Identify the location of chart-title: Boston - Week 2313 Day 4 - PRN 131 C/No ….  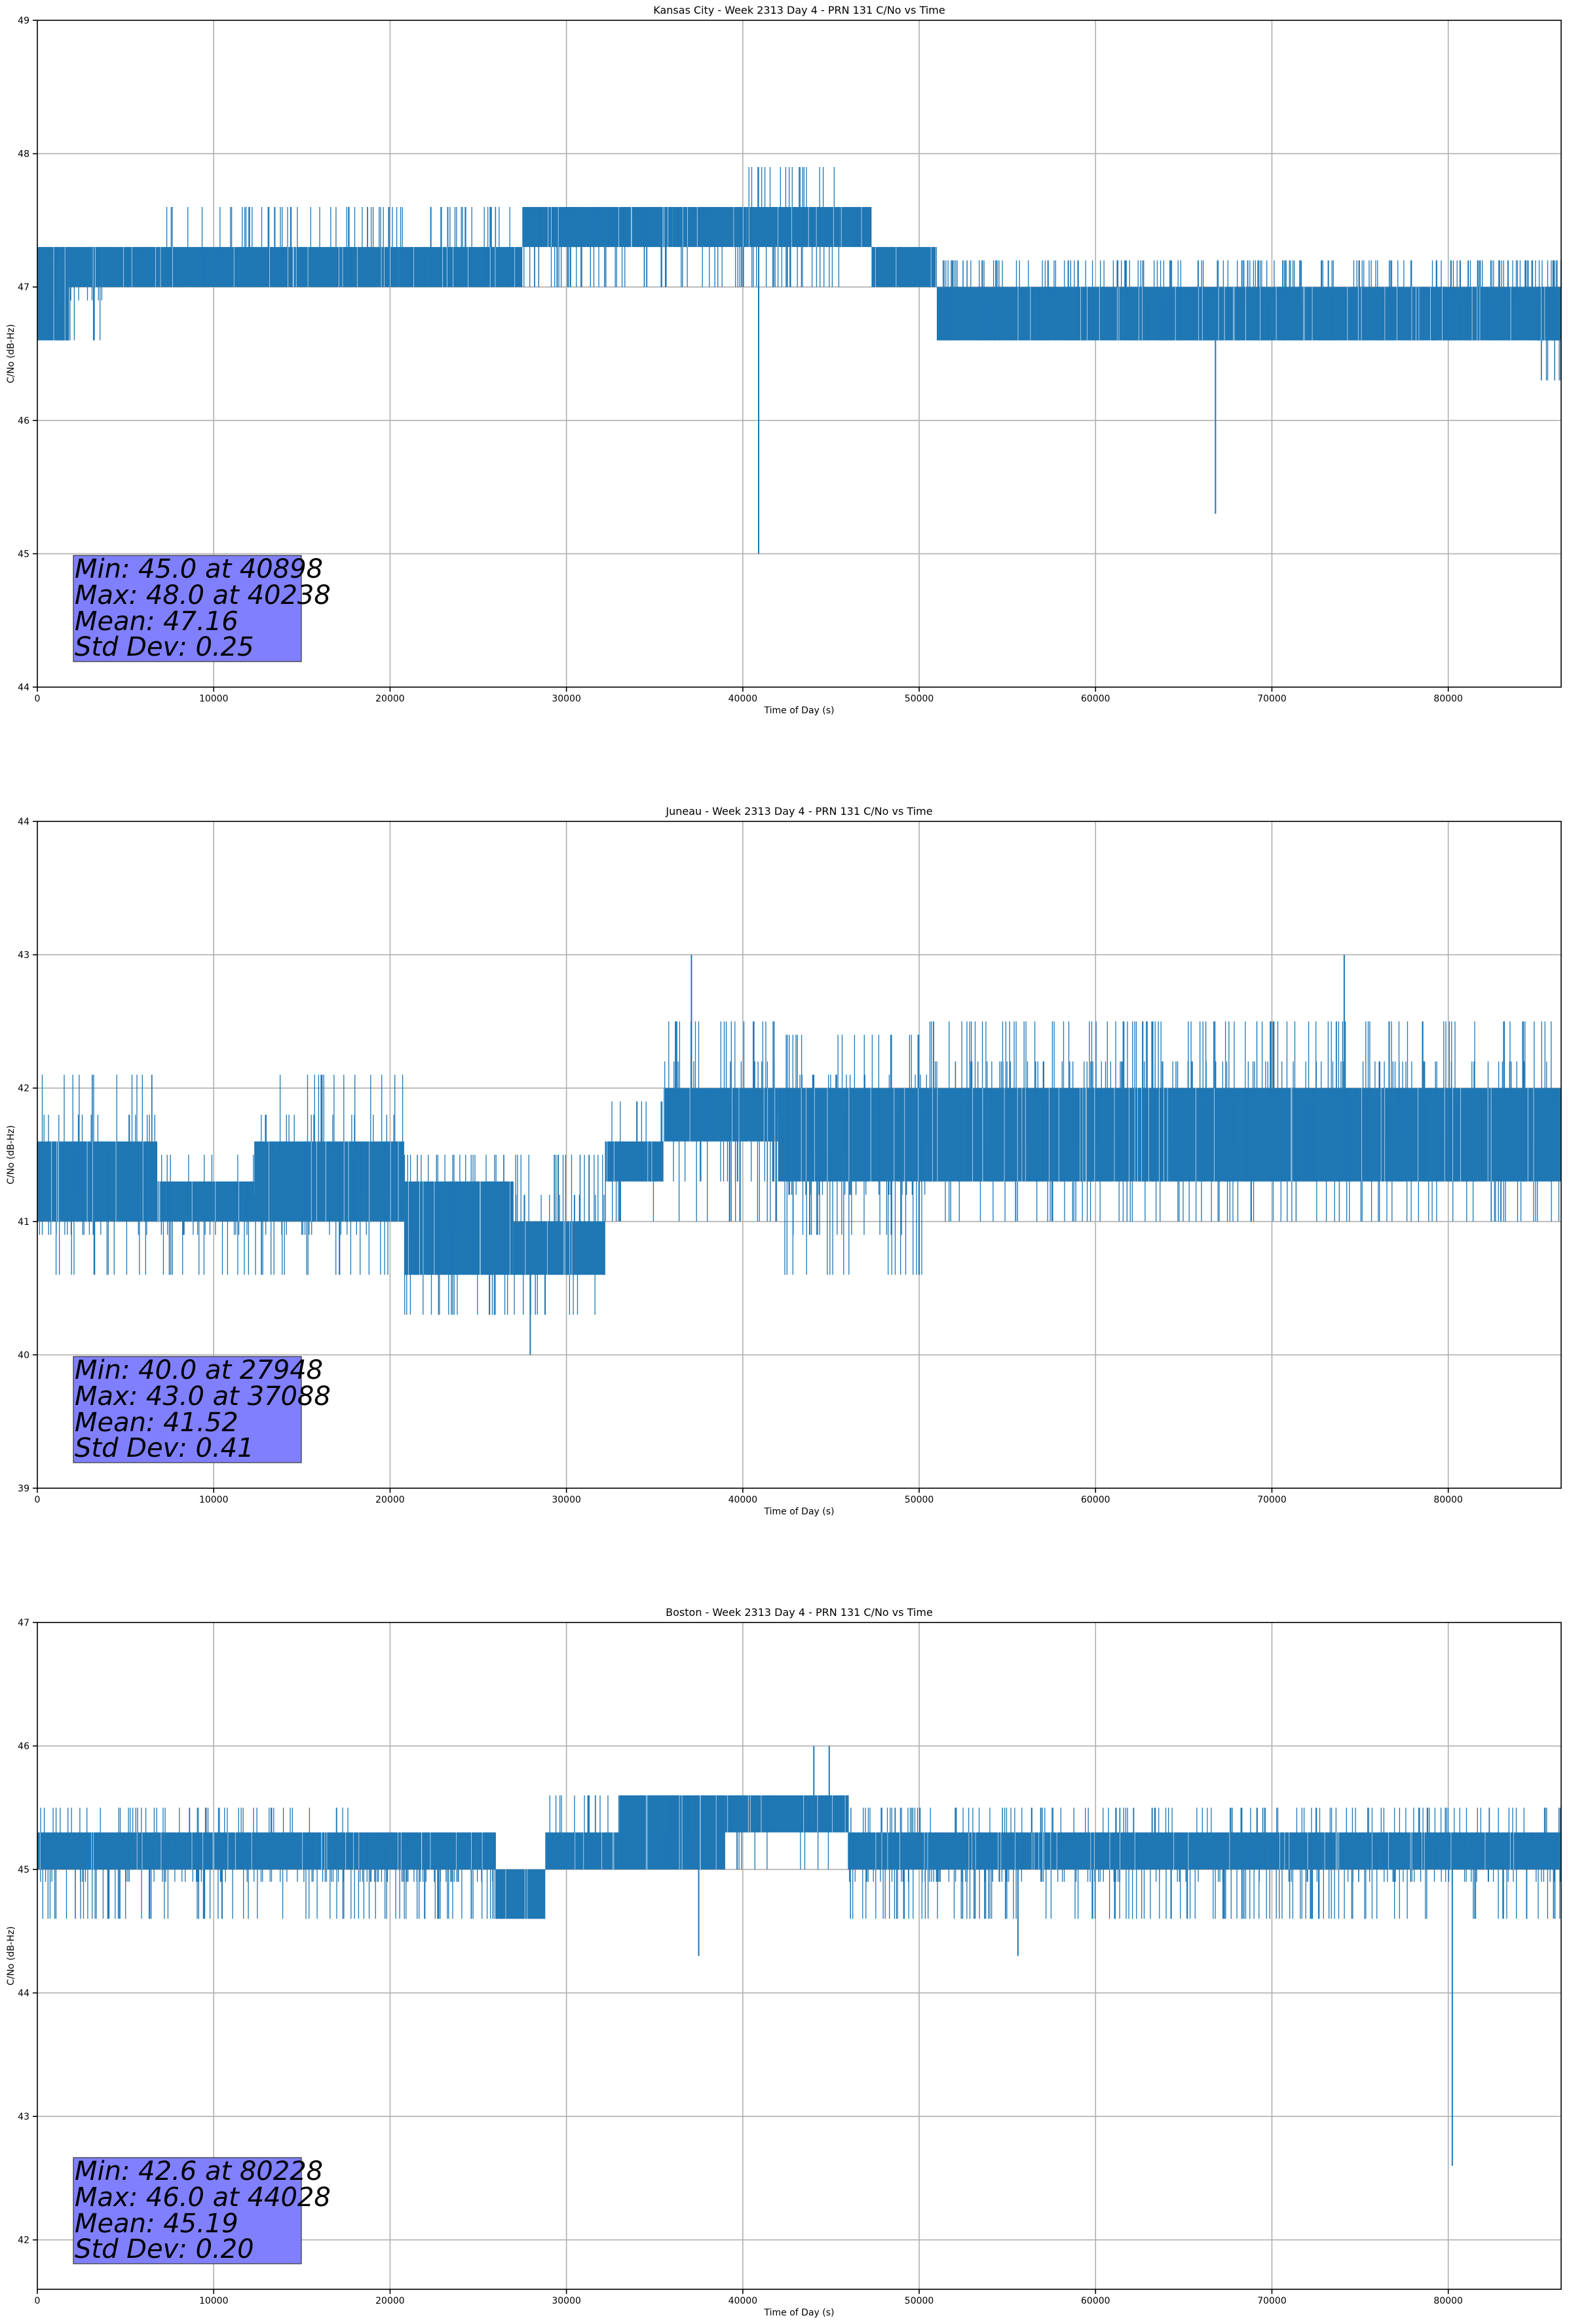
(799, 1612).